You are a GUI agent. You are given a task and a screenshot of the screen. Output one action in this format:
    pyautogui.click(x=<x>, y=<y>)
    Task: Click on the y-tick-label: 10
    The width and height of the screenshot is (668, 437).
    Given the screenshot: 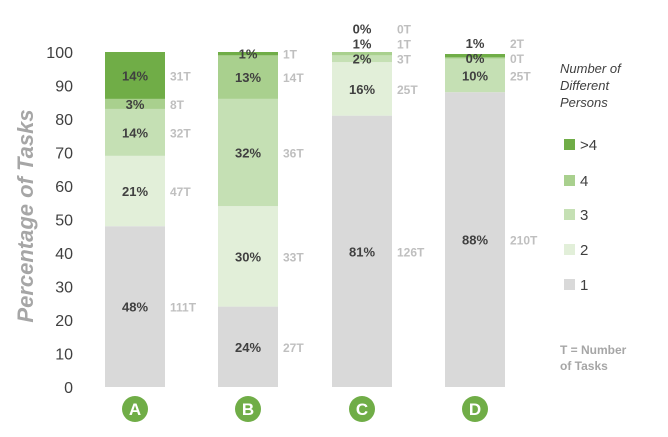 What is the action you would take?
    pyautogui.click(x=64, y=355)
    